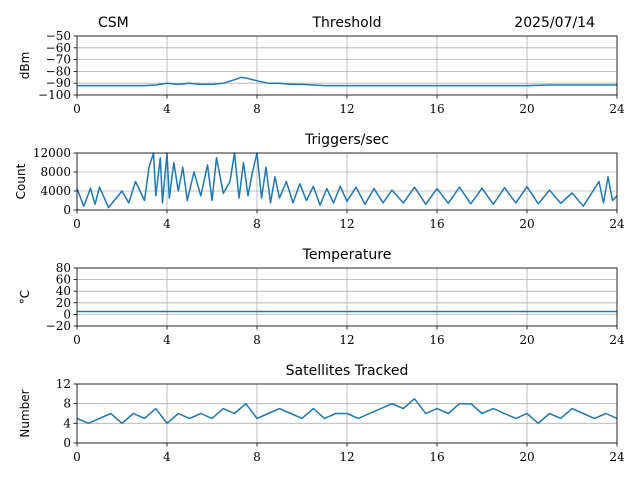 The height and width of the screenshot is (480, 640). What do you see at coordinates (52, 153) in the screenshot?
I see `y-tick-label: 12000` at bounding box center [52, 153].